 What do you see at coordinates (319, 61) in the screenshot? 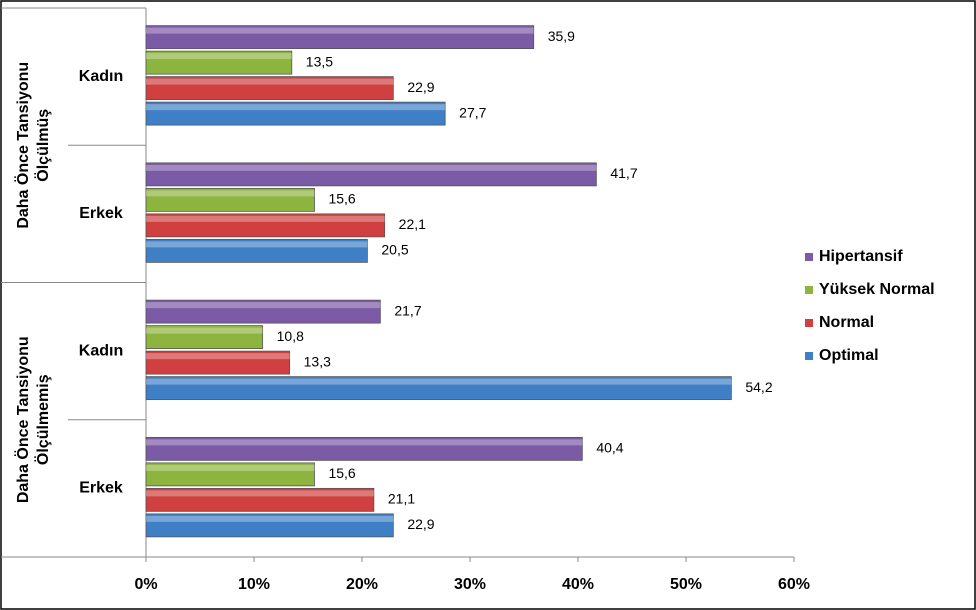
I see `value-label: 13,5` at bounding box center [319, 61].